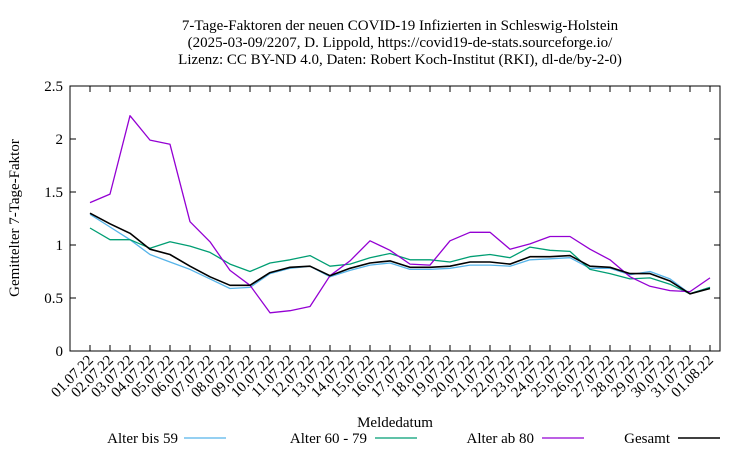 This screenshot has height=450, width=750. What do you see at coordinates (500, 439) in the screenshot?
I see `legend-label: Alter ab 80` at bounding box center [500, 439].